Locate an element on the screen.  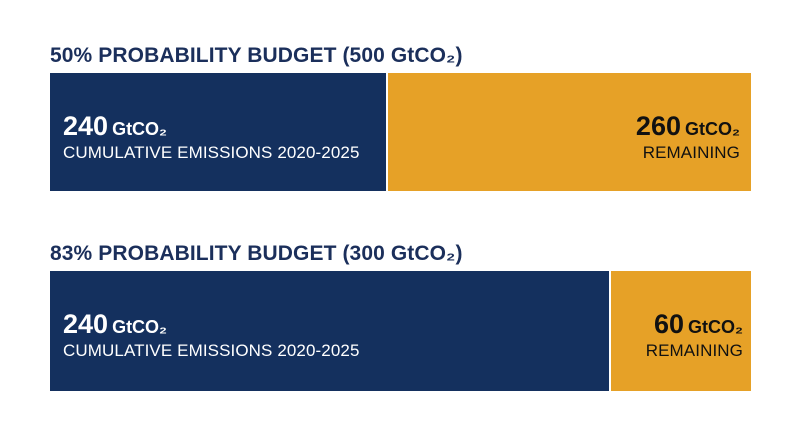
chart-title: 50% PROBABILITY BUDGET (500 GtCO₂) is located at coordinates (256, 55).